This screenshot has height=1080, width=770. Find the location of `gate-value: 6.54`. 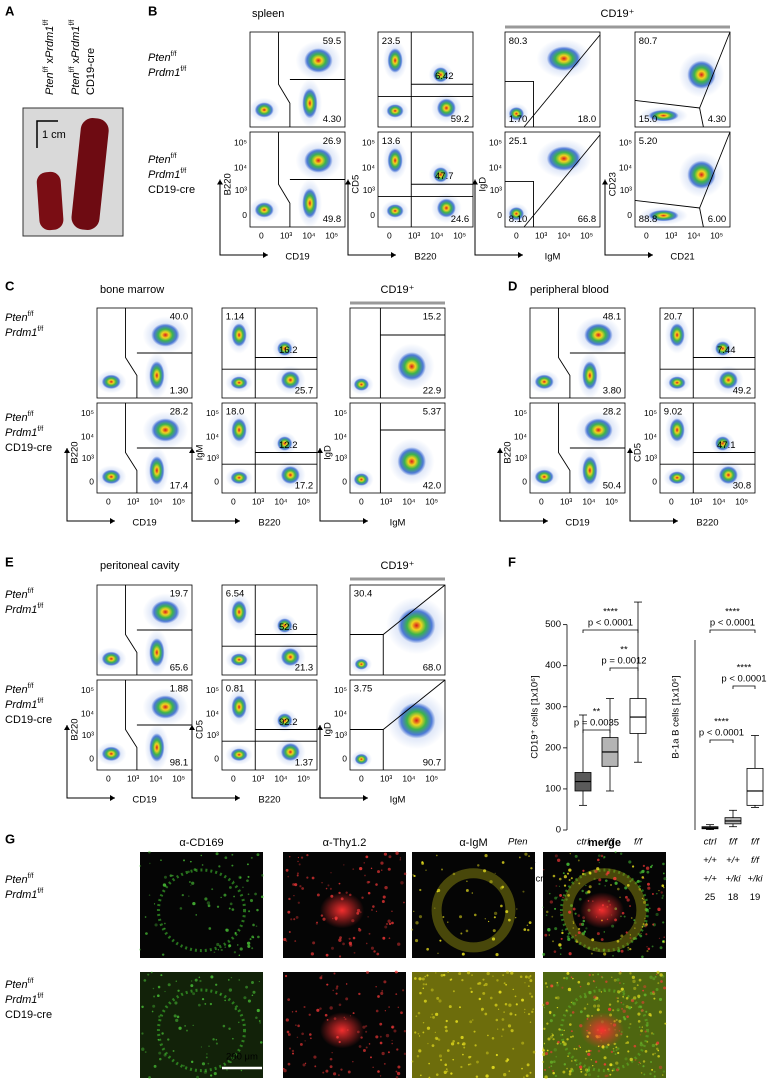

gate-value: 6.54 is located at coordinates (235, 594).